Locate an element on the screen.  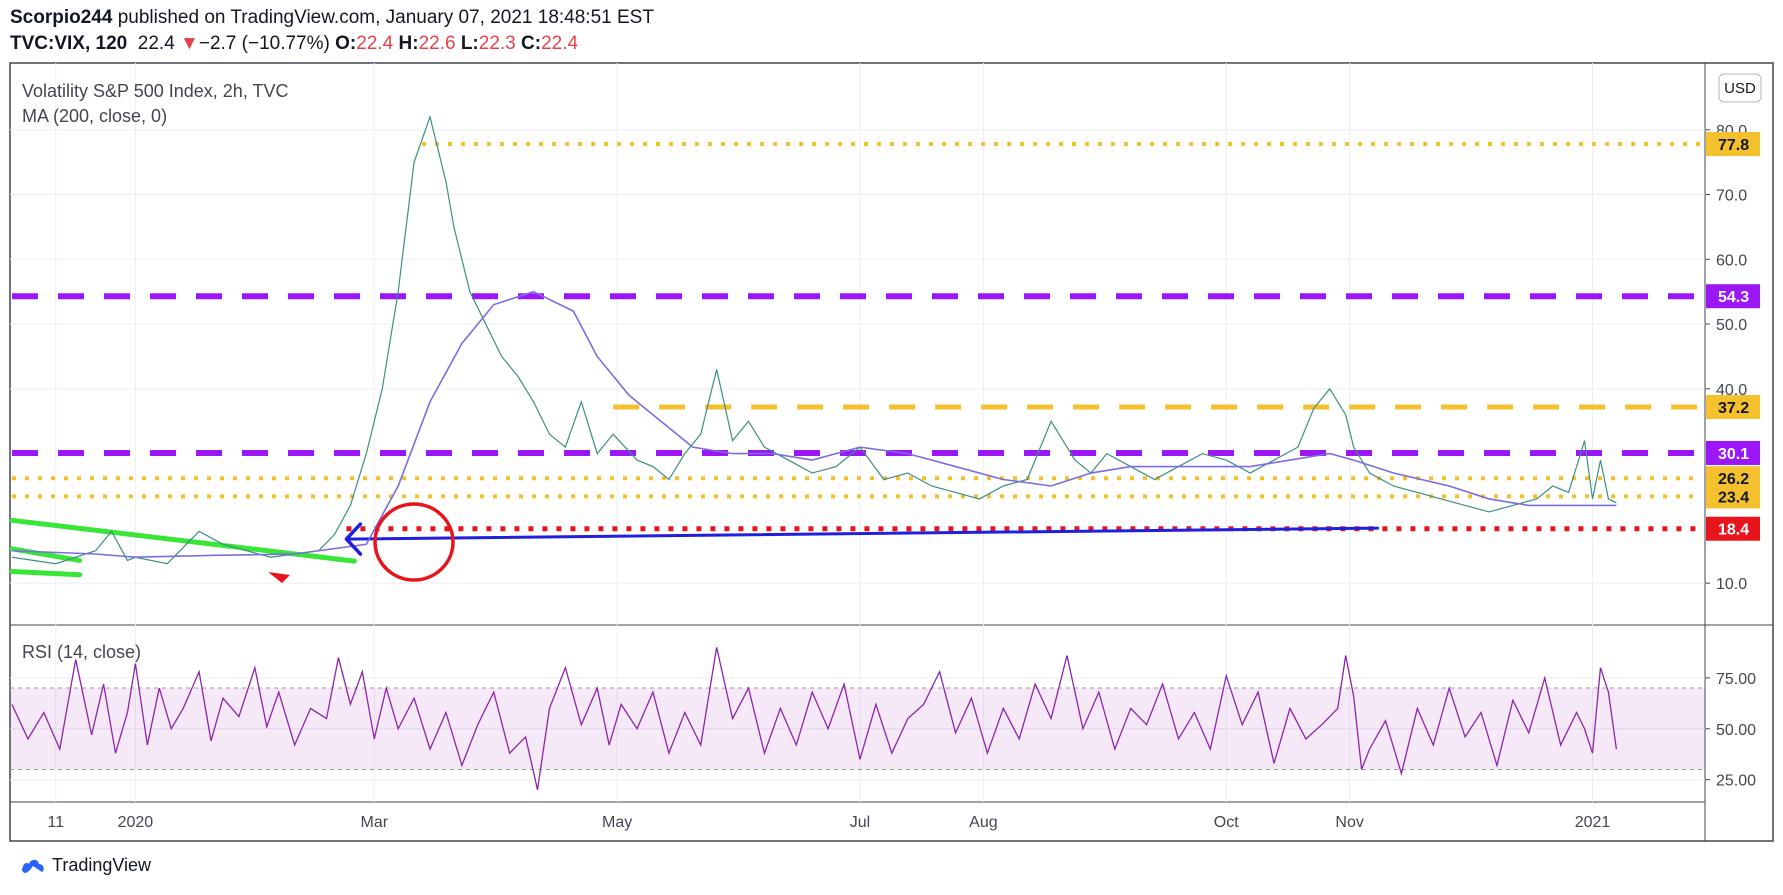
usd-button: USD is located at coordinates (1740, 88).